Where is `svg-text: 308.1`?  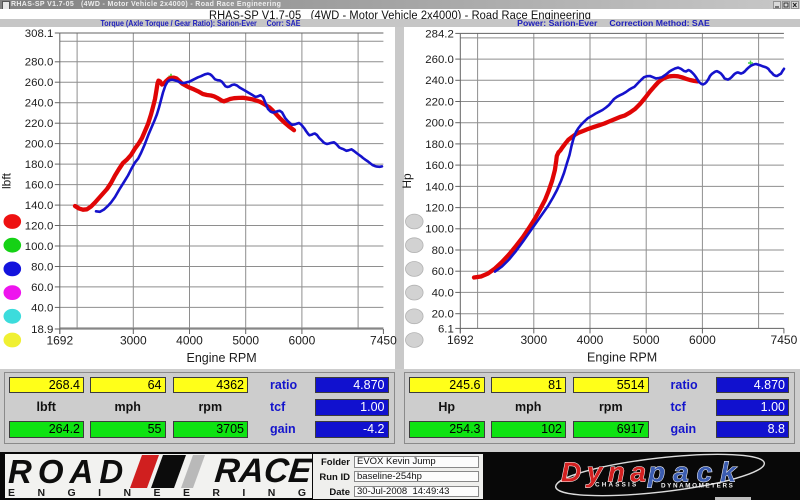 svg-text: 308.1 is located at coordinates (39, 34).